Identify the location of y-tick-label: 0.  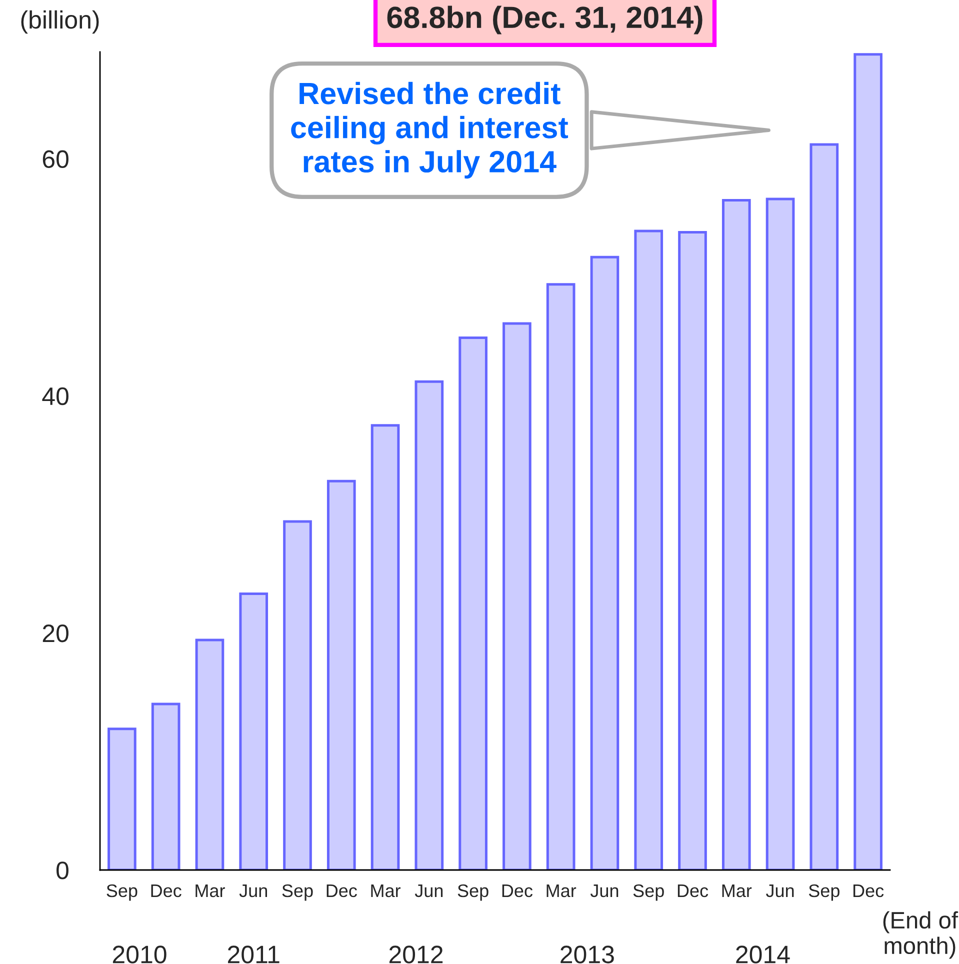
(62, 871).